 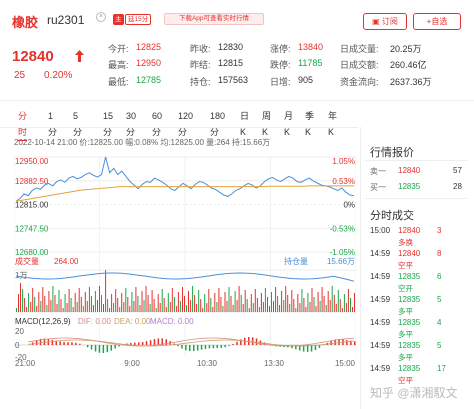 I want to click on pct-axis-label: -0.53%, so click(x=342, y=228).